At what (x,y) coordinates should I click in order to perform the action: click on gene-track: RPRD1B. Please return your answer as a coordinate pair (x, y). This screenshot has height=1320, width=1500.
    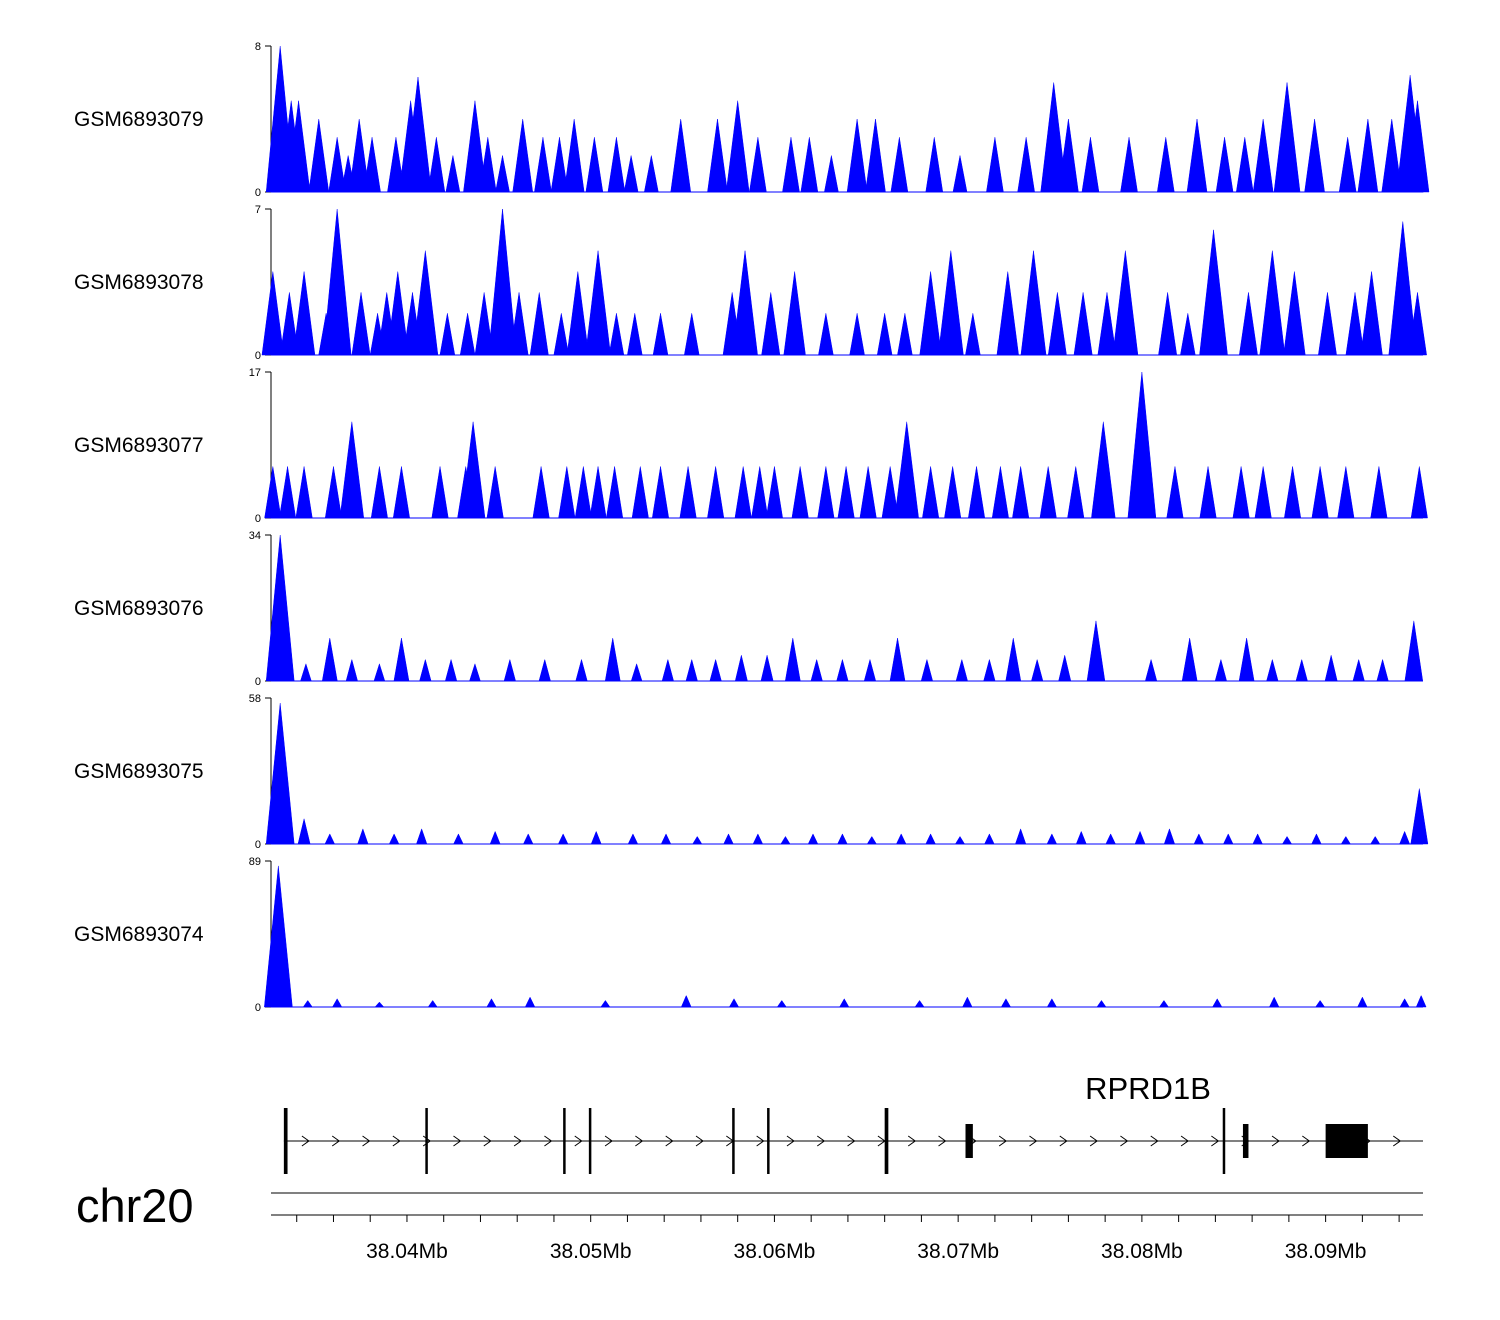
    Looking at the image, I should click on (853, 1122).